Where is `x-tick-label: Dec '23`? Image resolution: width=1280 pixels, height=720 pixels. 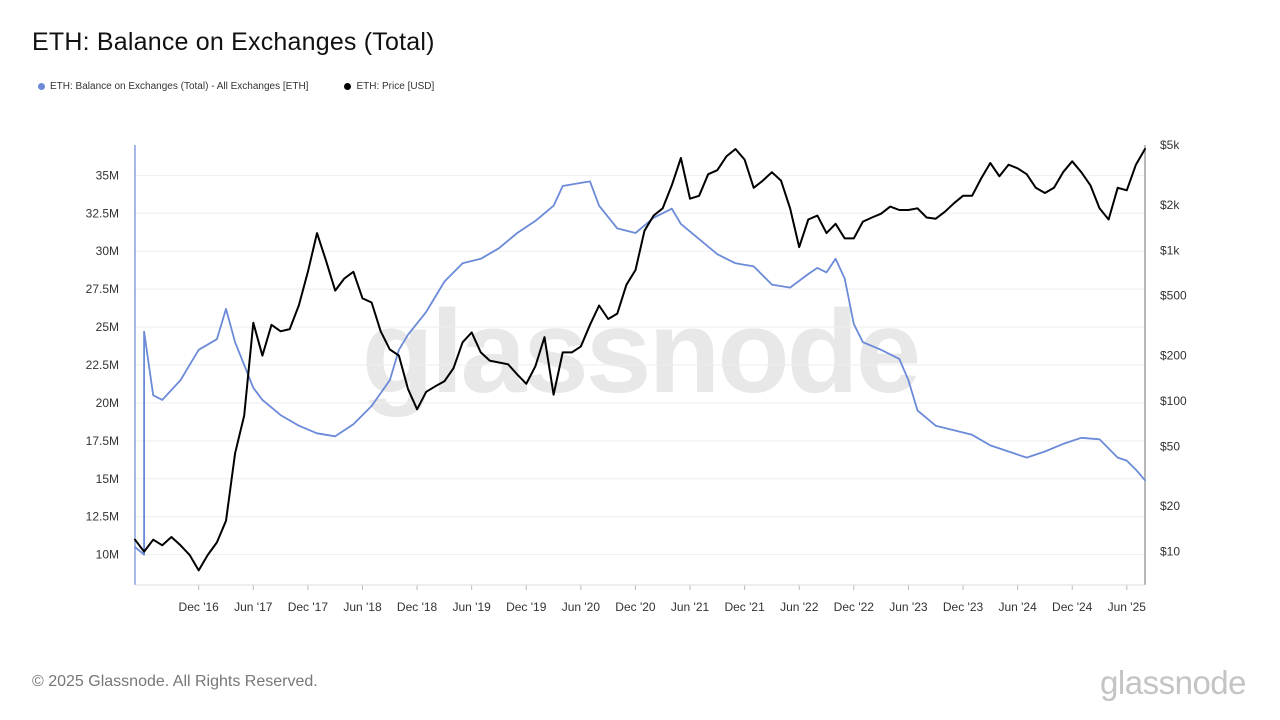 x-tick-label: Dec '23 is located at coordinates (963, 607).